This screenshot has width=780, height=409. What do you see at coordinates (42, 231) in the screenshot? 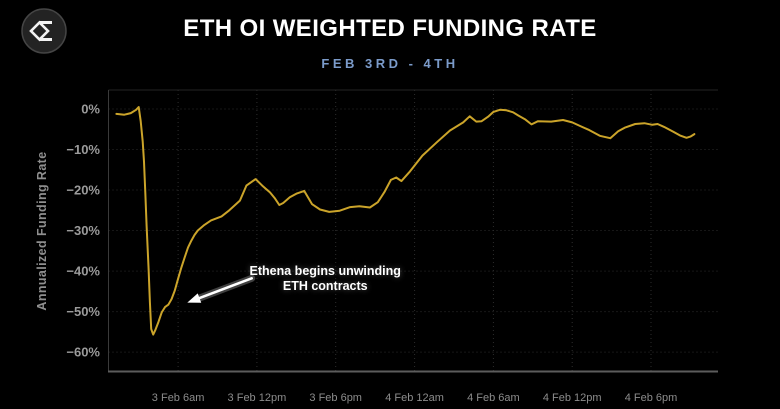
I see `y-axis-title: Annualized Funding Rate` at bounding box center [42, 231].